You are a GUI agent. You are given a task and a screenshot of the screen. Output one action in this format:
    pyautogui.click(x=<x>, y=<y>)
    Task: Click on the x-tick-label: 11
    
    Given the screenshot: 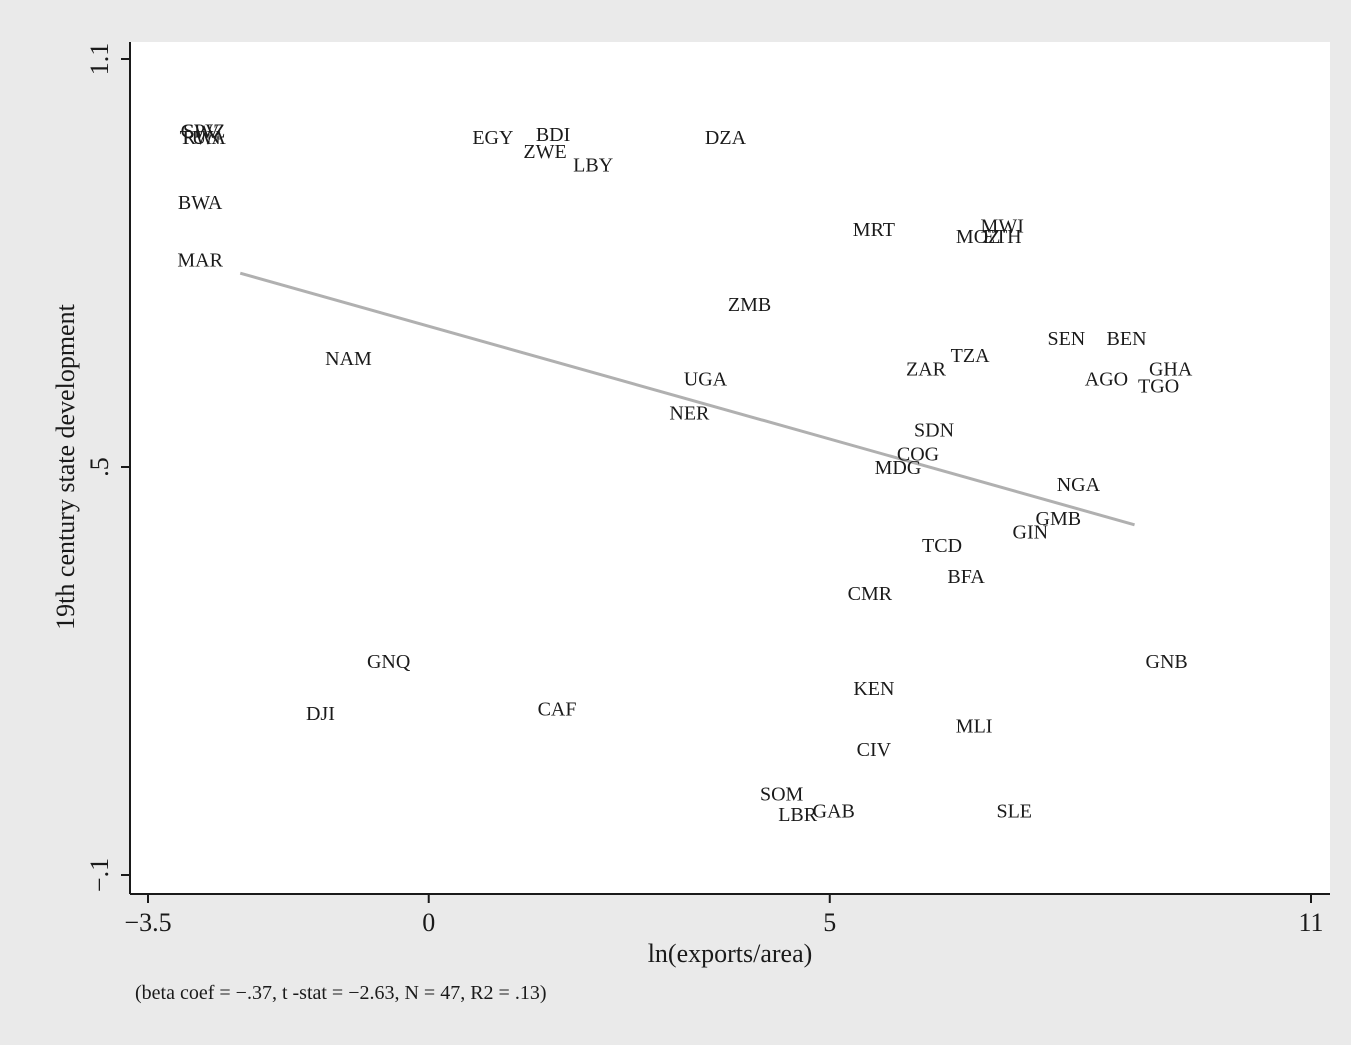 What is the action you would take?
    pyautogui.click(x=1310, y=922)
    